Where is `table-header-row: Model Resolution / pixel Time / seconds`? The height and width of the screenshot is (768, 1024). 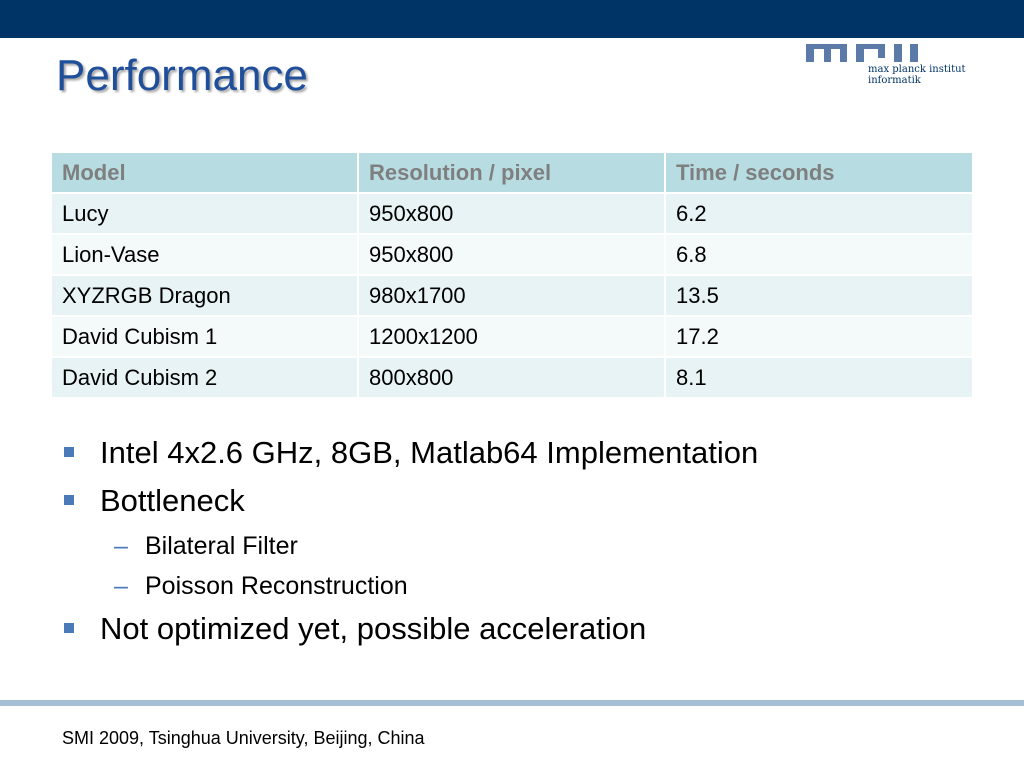 table-header-row: Model Resolution / pixel Time / seconds is located at coordinates (512, 173).